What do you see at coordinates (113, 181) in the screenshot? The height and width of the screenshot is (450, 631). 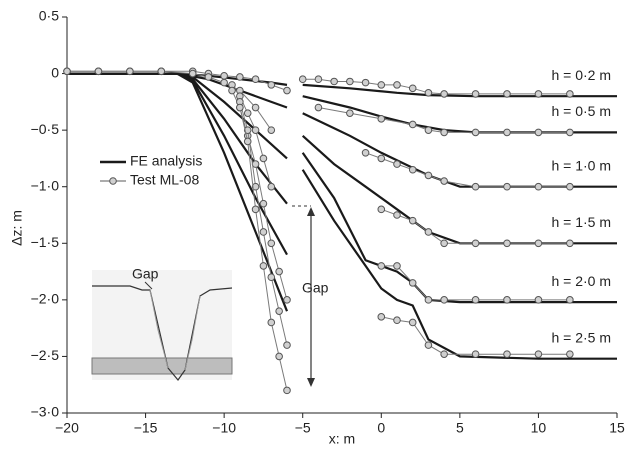 I see `legend-marker` at bounding box center [113, 181].